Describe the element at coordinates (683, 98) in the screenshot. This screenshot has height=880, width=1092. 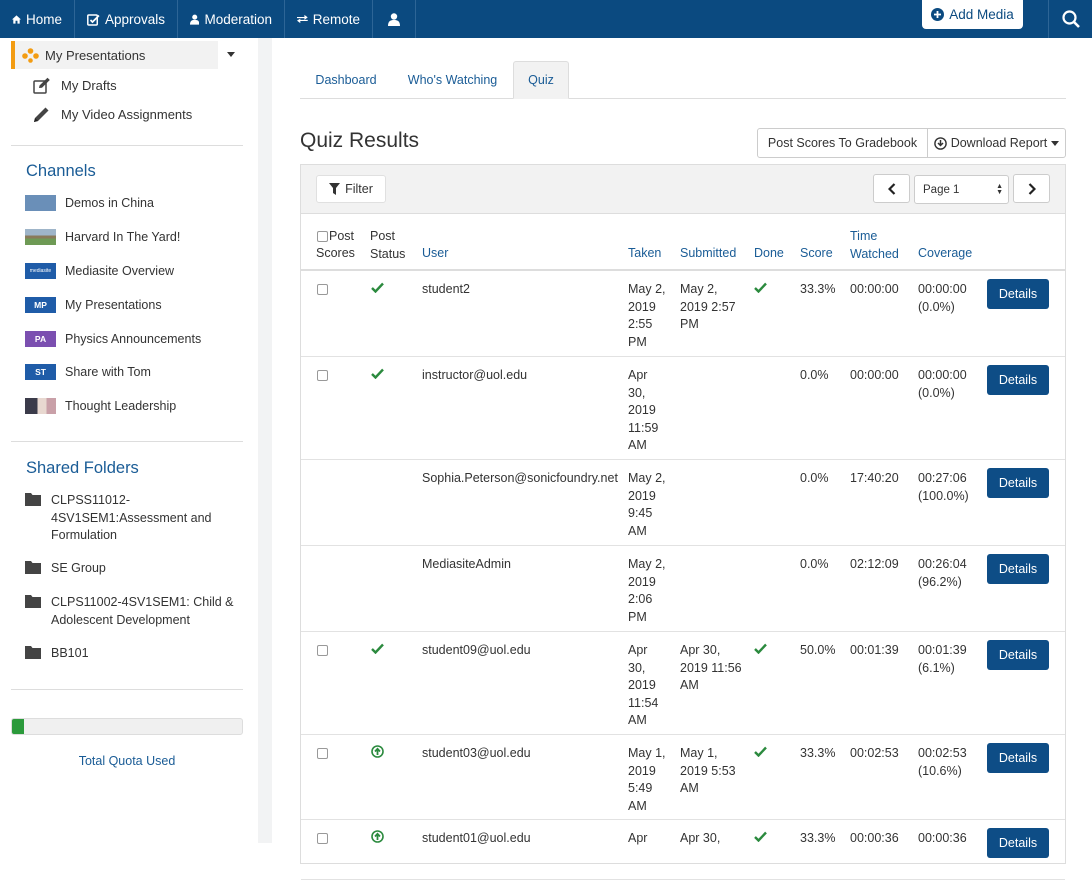
I see `tab-bar-line` at that location.